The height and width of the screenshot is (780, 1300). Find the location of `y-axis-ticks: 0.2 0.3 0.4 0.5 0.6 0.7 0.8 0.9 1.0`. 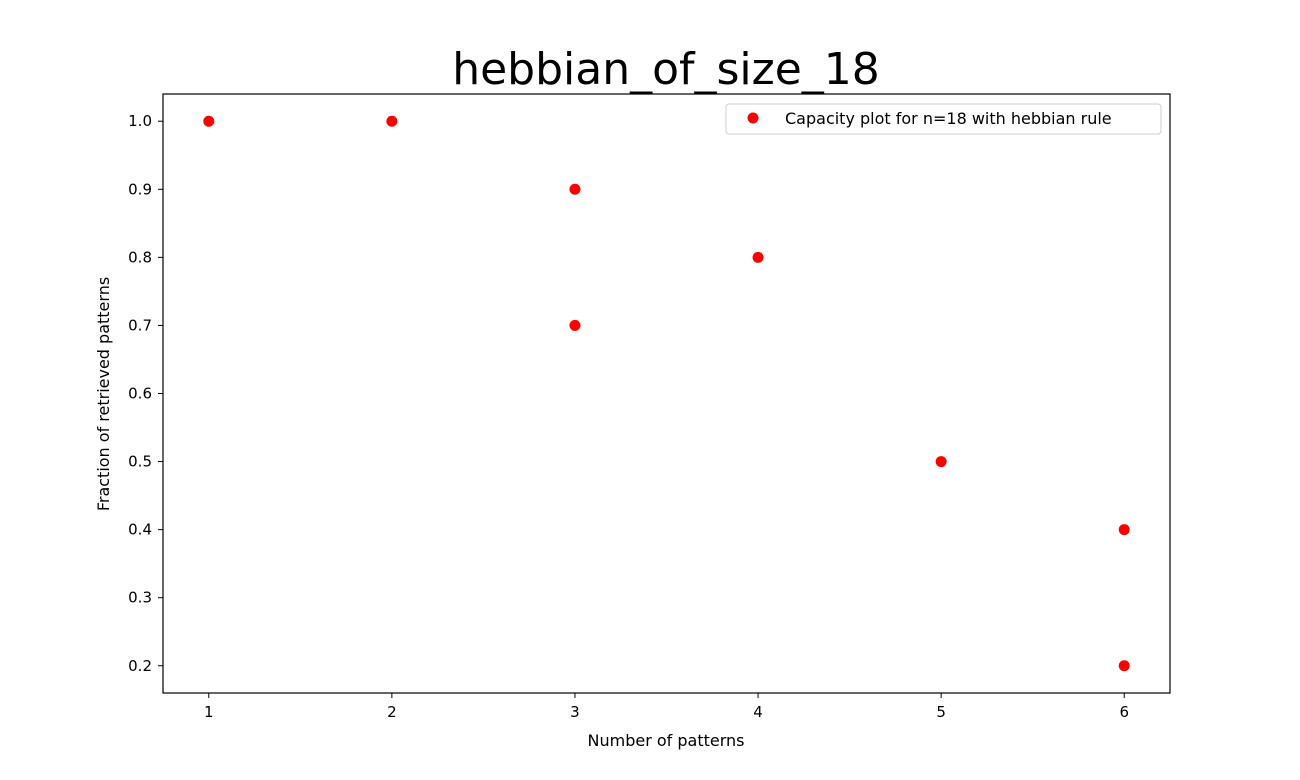

y-axis-ticks: 0.2 0.3 0.4 0.5 0.6 0.7 0.8 0.9 1.0 is located at coordinates (145, 393).